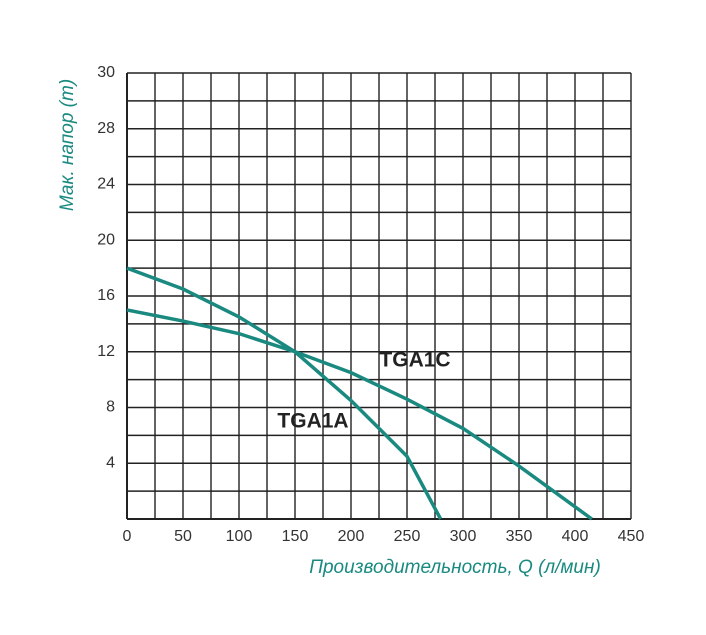 The height and width of the screenshot is (635, 706). I want to click on x-tick-label: 400, so click(575, 536).